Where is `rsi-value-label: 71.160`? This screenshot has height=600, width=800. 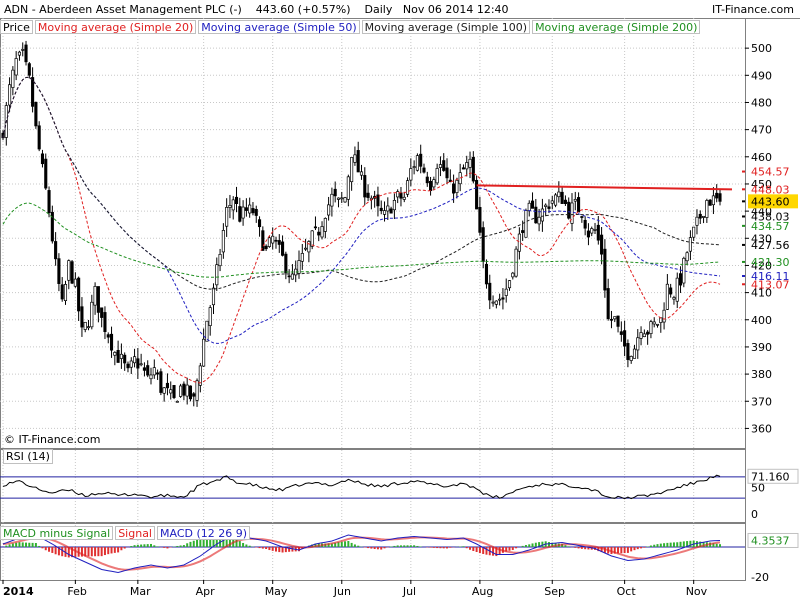
rsi-value-label: 71.160 is located at coordinates (770, 476).